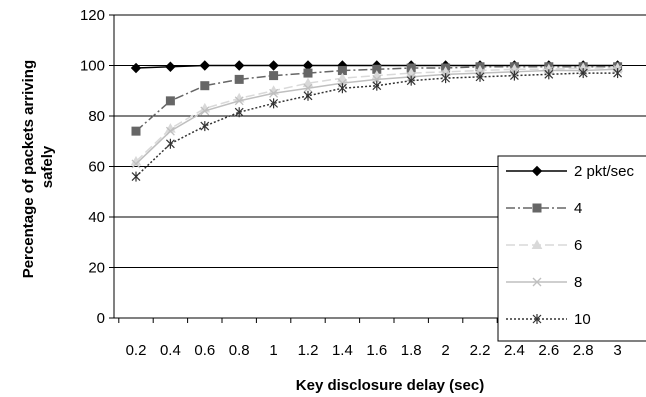 The image size is (646, 397). I want to click on legend-item: 2 pkt/sec, so click(570, 171).